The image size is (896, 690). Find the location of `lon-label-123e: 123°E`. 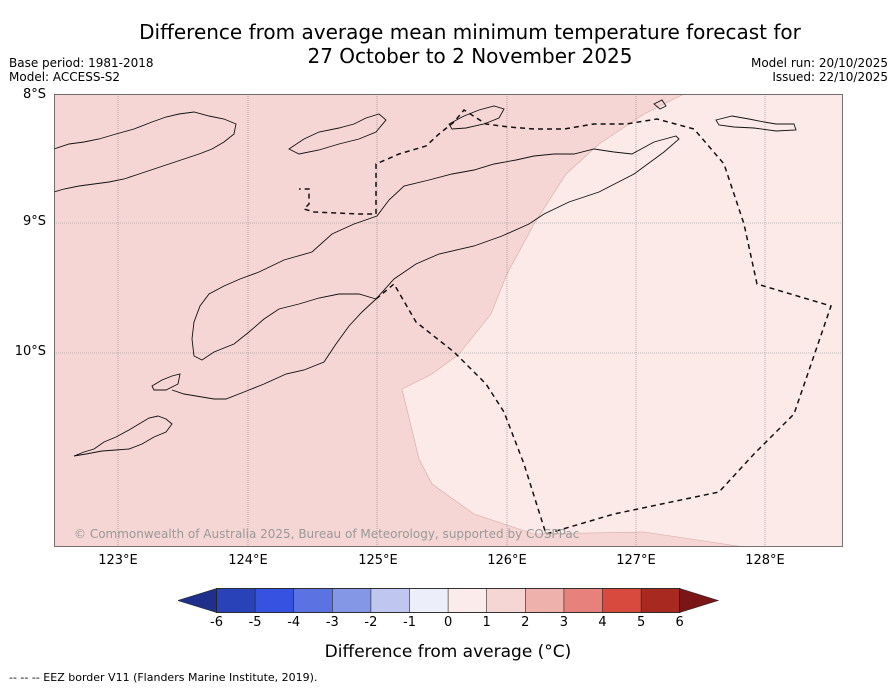

lon-label-123e: 123°E is located at coordinates (118, 560).